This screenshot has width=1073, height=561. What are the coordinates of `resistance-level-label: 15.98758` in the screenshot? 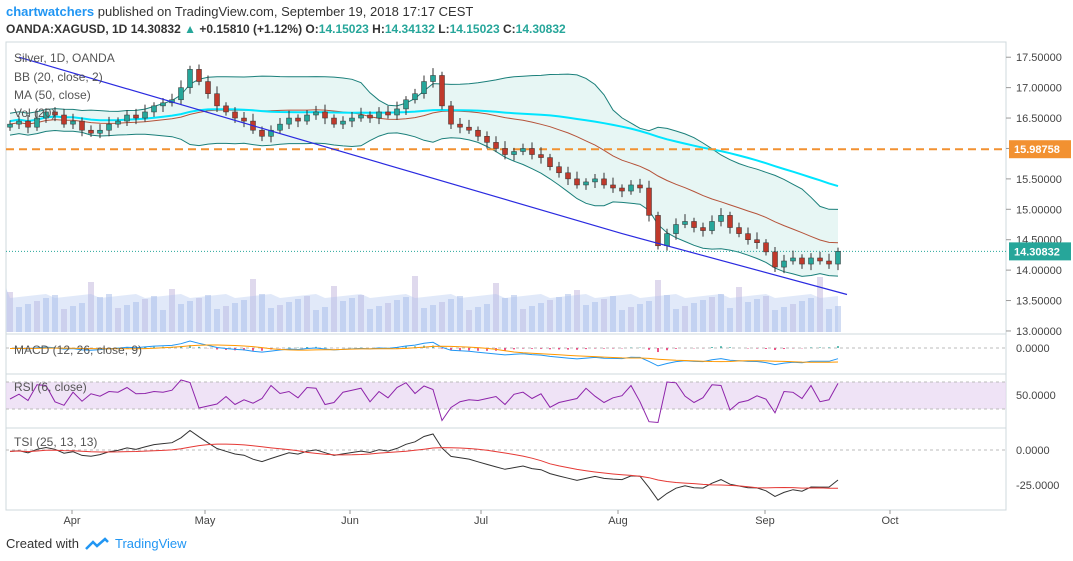 It's located at (1037, 150).